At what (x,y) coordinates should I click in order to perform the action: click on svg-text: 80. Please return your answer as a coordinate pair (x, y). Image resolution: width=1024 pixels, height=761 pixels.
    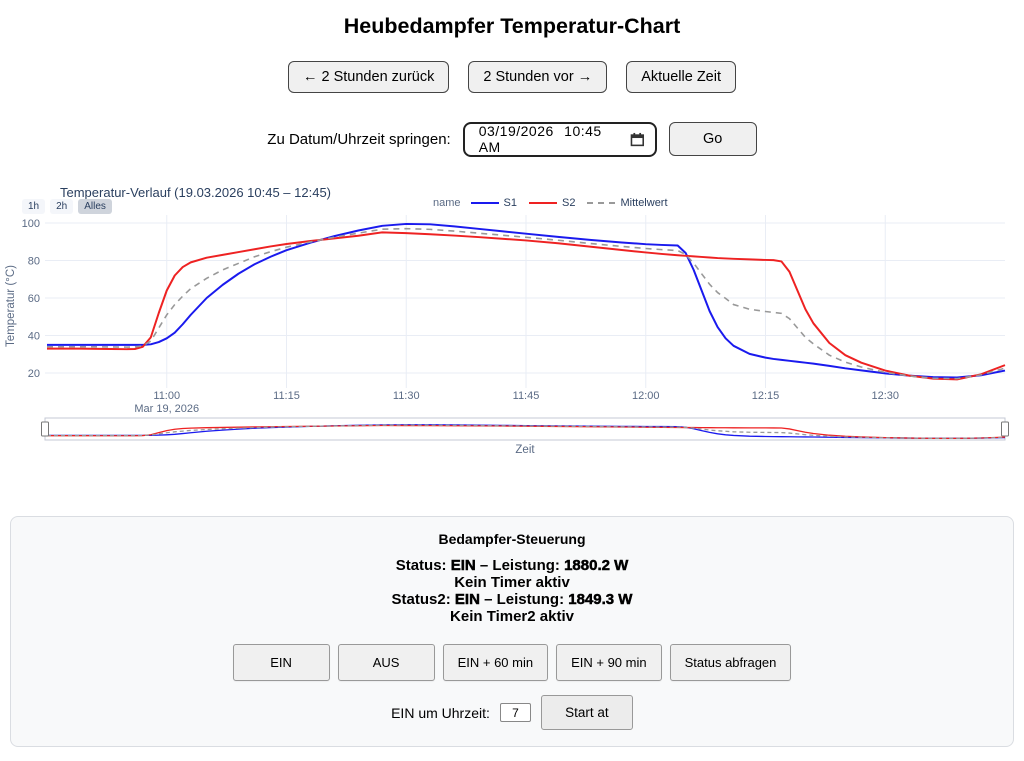
    Looking at the image, I should click on (34, 262).